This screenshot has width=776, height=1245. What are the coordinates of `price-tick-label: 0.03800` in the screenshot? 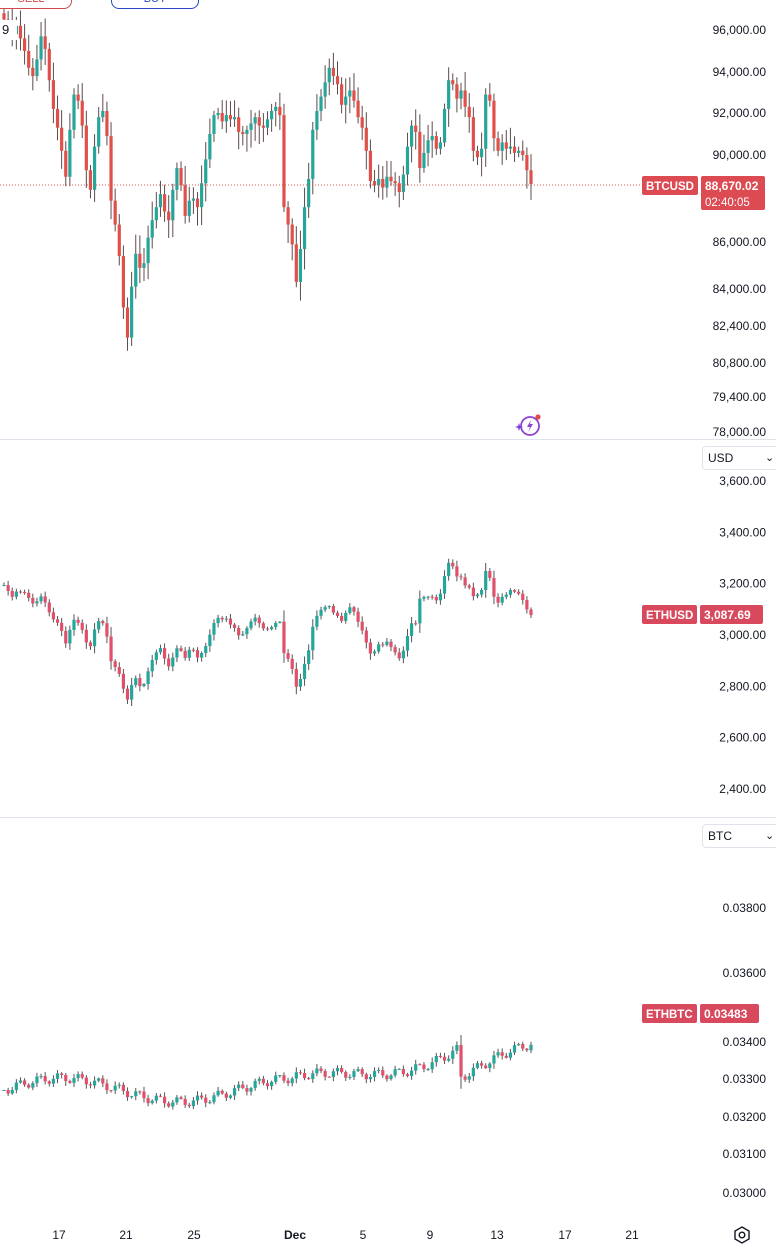 It's located at (745, 908).